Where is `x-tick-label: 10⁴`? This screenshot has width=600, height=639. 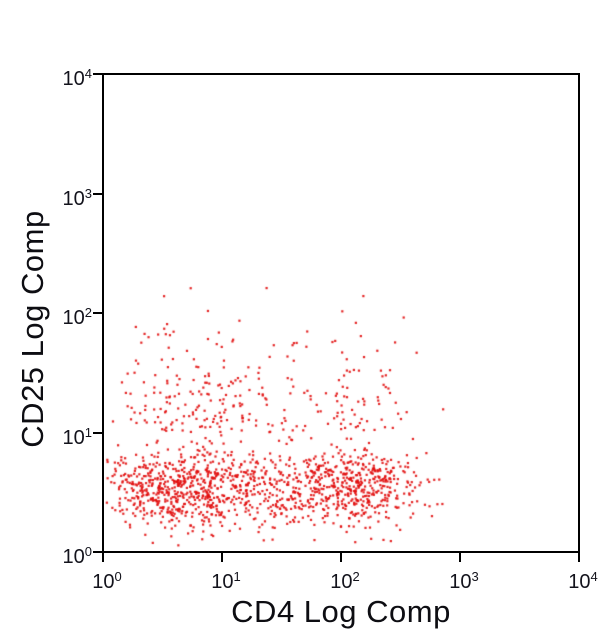 x-tick-label: 10⁴ is located at coordinates (583, 581).